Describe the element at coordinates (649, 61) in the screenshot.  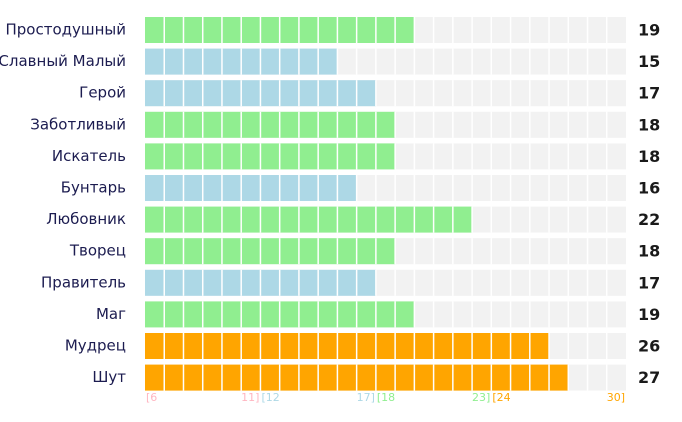
I see `value-label: 15` at that location.